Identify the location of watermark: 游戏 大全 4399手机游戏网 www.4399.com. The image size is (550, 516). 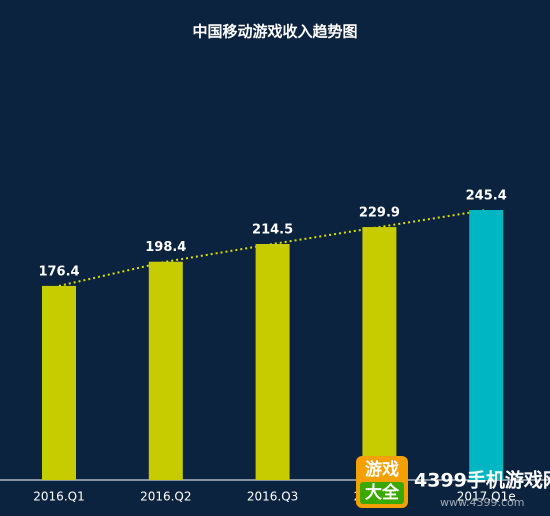
(453, 482).